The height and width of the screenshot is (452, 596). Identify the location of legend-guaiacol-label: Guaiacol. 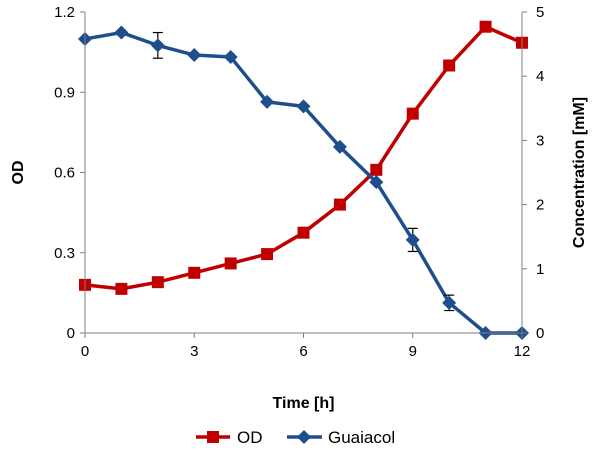
(361, 437).